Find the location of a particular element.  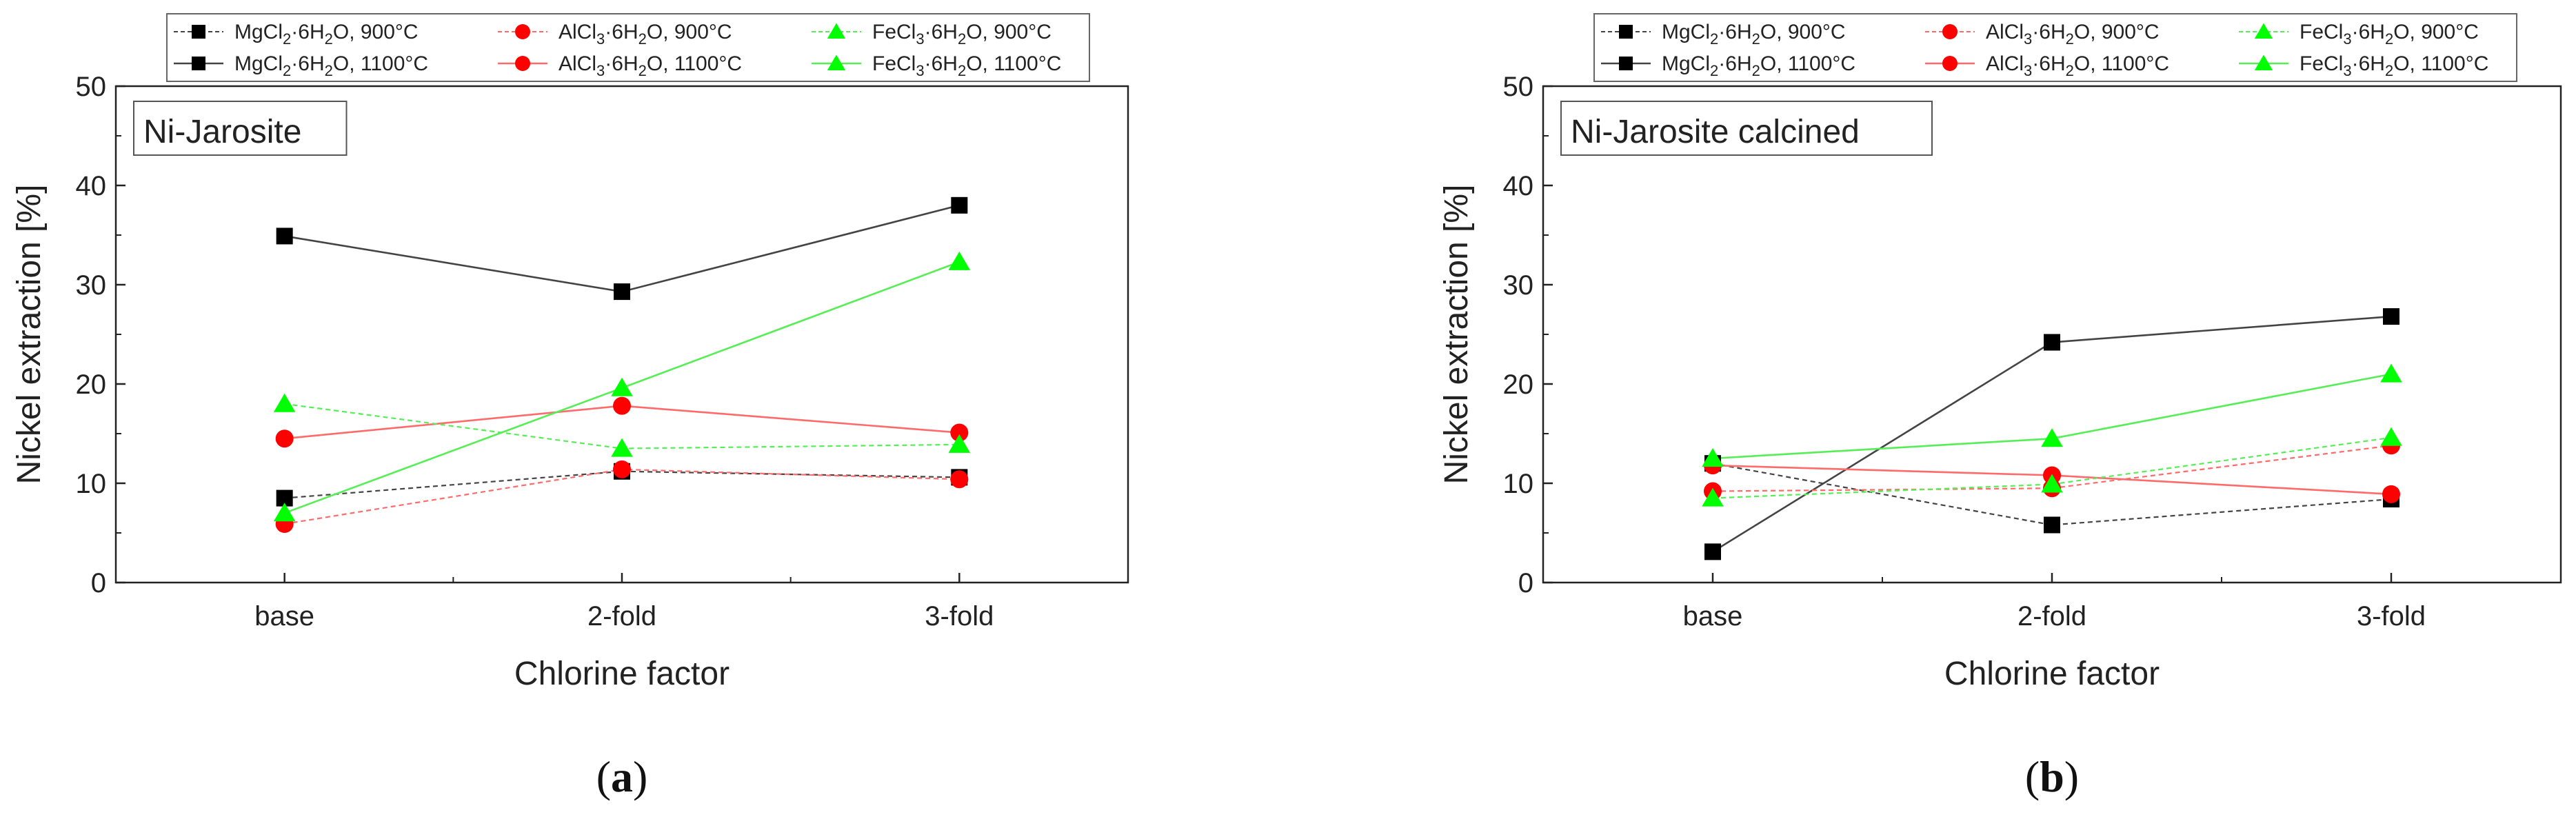

x-tick-label: 3-fold is located at coordinates (959, 616).